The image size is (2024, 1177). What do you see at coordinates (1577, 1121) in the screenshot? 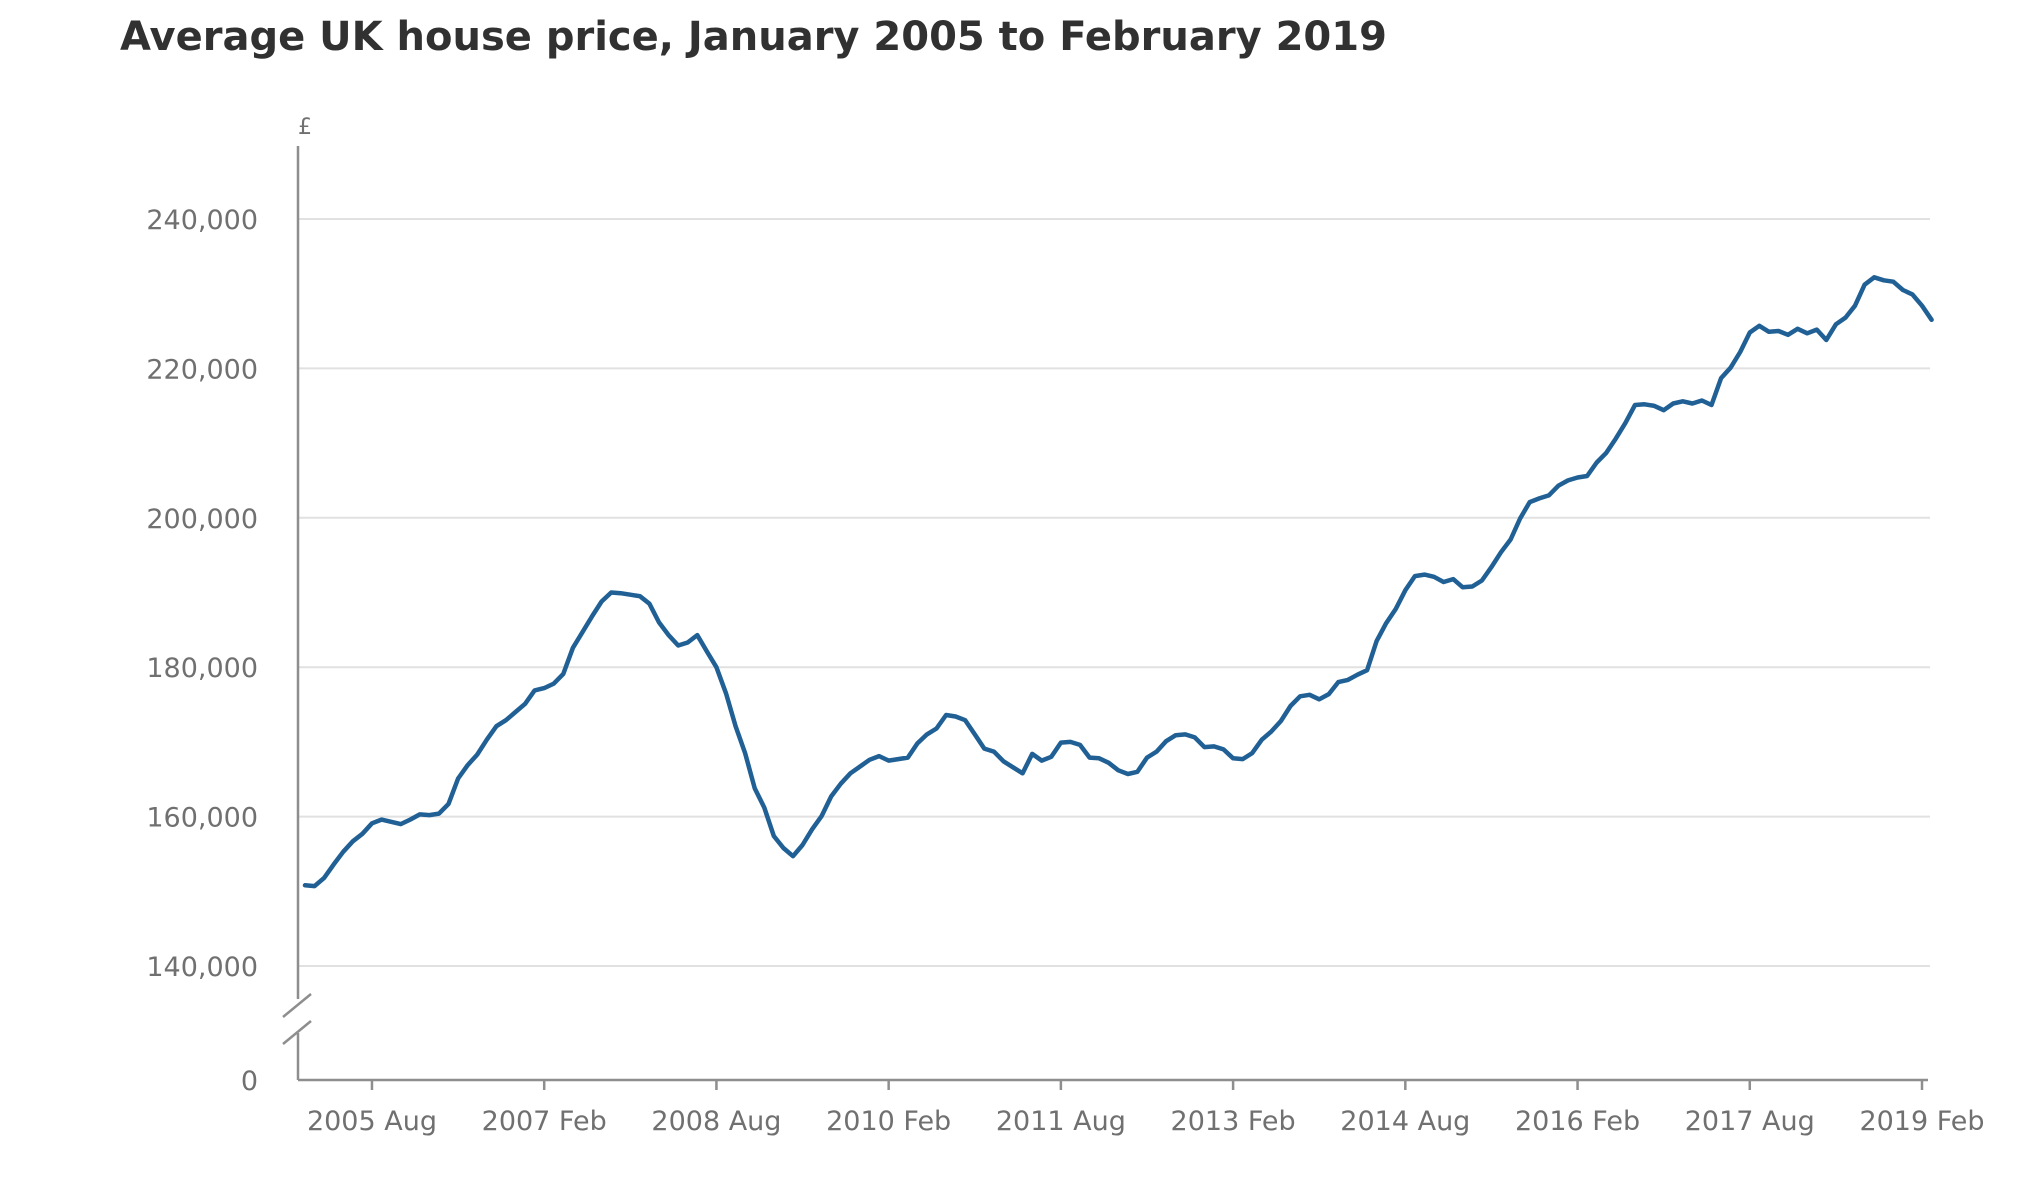
I see `x-tick-label: 2016 Feb` at bounding box center [1577, 1121].